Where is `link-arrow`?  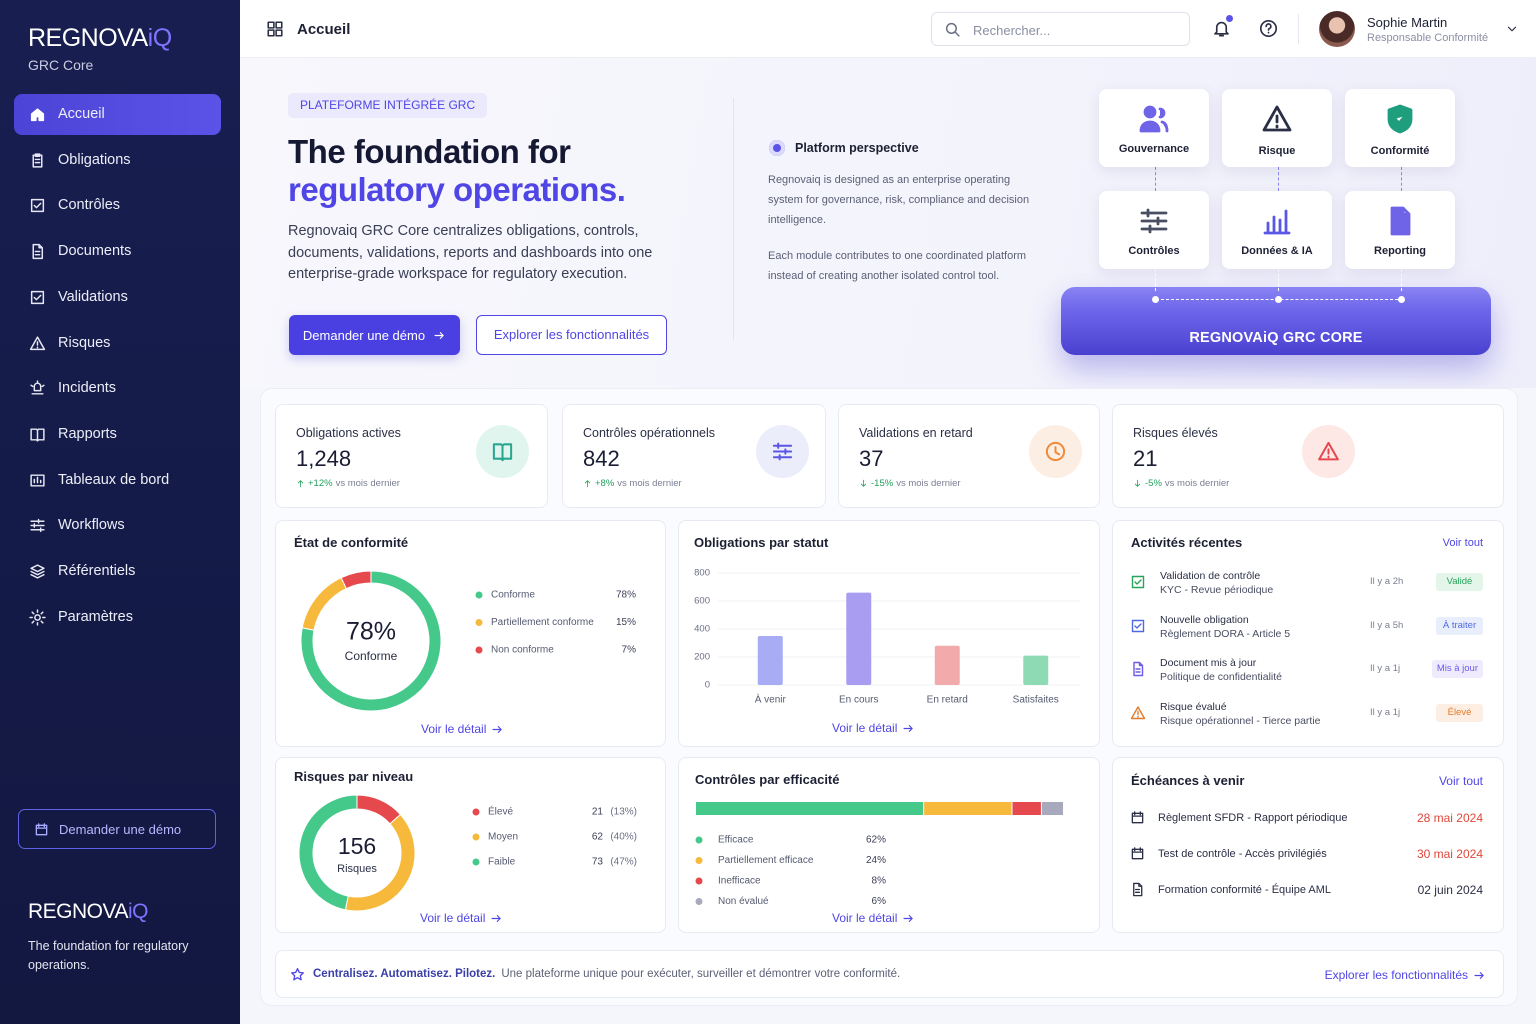 link-arrow is located at coordinates (908, 918).